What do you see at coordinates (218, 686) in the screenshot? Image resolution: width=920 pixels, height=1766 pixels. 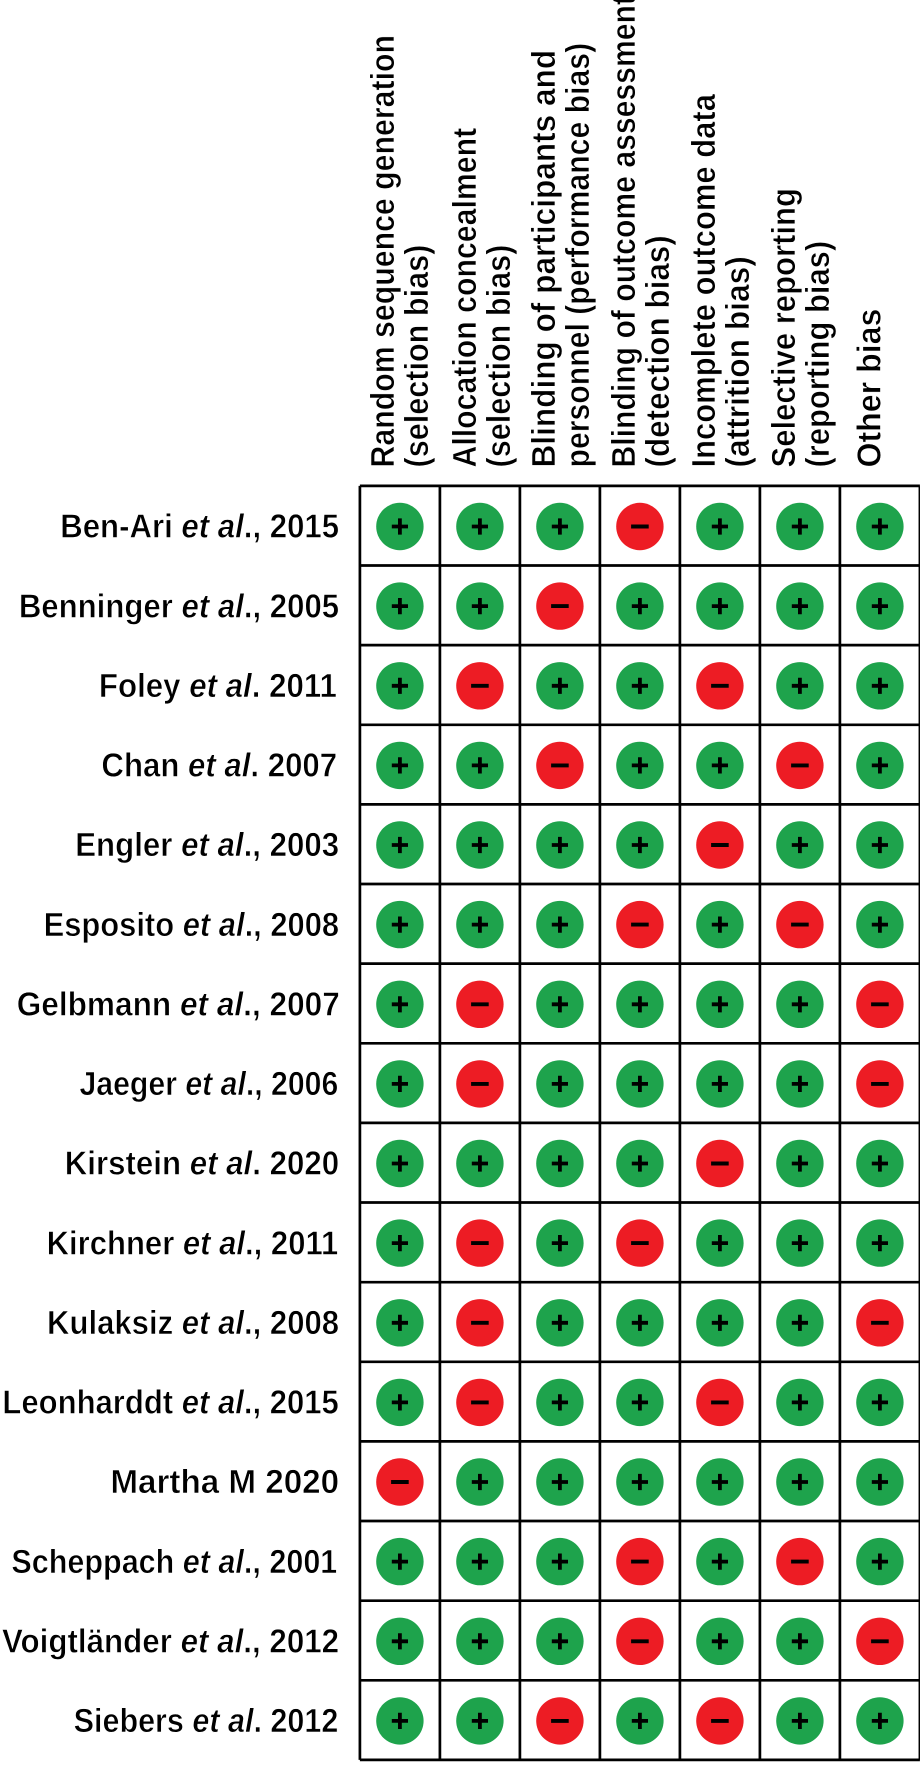 I see `svg-text: Foley et al. 2011` at bounding box center [218, 686].